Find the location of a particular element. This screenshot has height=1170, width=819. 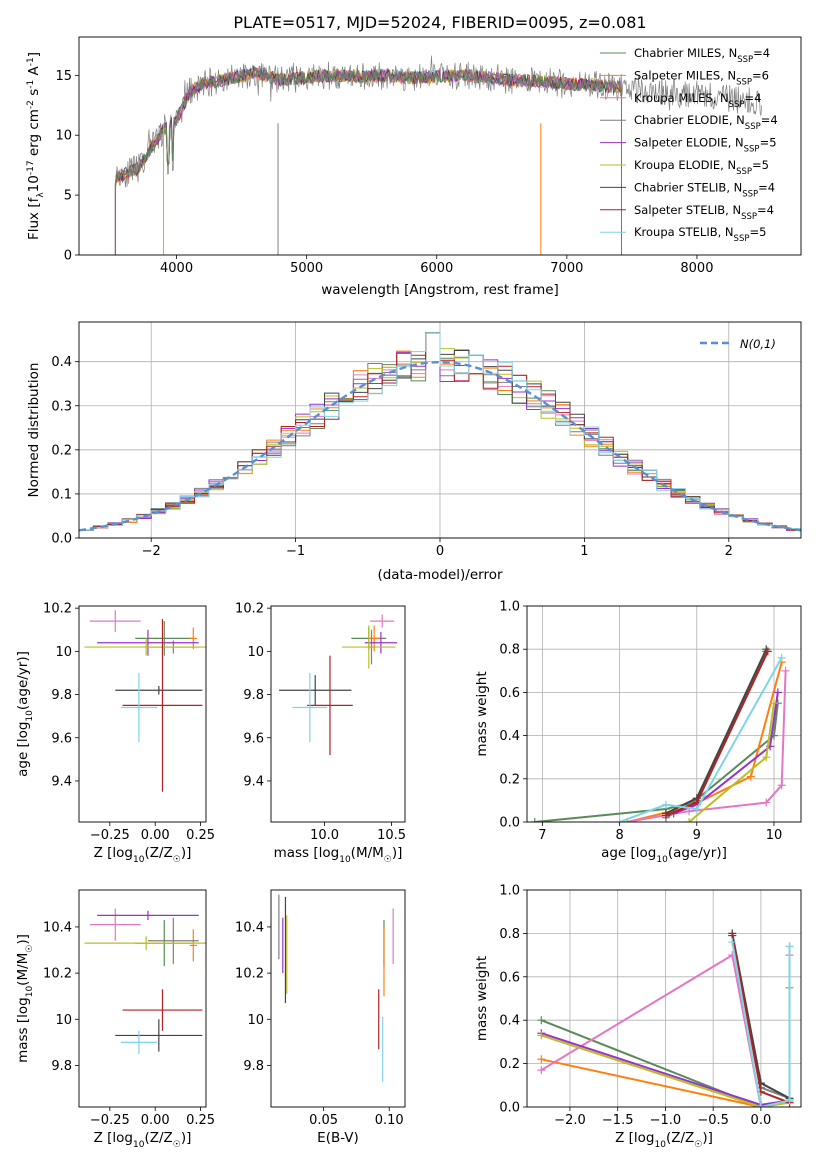

mass-weight-vs-Z-xtick-label: −1.5 is located at coordinates (618, 1120).